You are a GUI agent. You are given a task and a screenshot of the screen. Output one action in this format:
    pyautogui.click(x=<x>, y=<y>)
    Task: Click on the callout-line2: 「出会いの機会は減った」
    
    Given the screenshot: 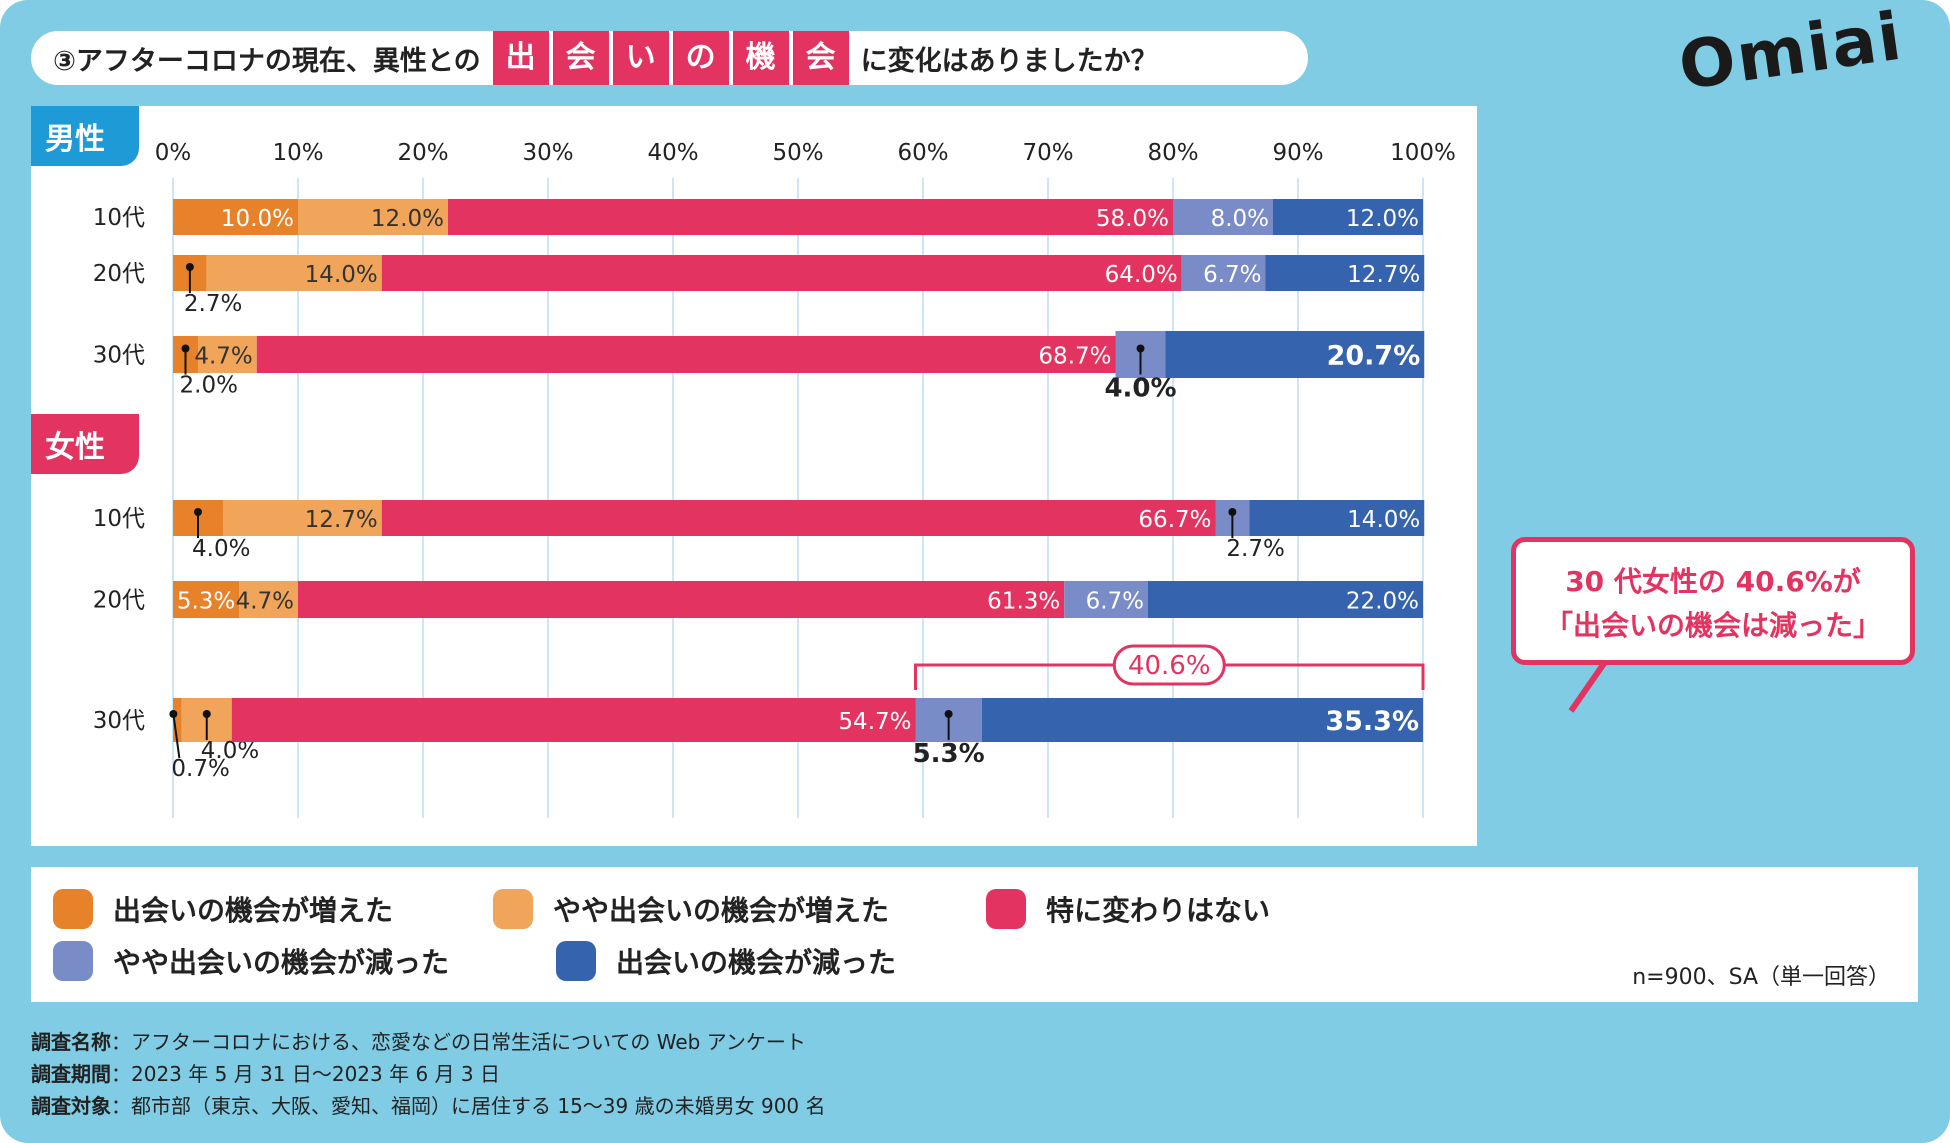 What is the action you would take?
    pyautogui.click(x=1712, y=625)
    